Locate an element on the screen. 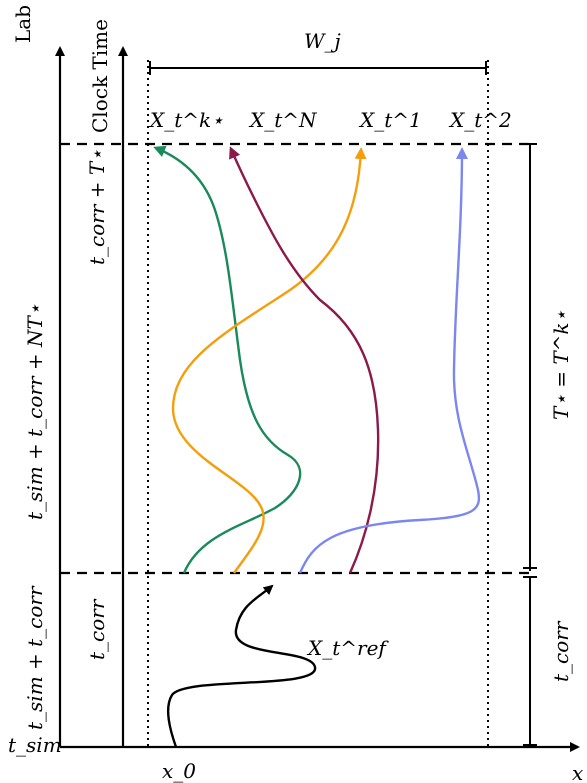 The width and height of the screenshot is (587, 783). clock-time-label: Clock Time is located at coordinates (100, 76).